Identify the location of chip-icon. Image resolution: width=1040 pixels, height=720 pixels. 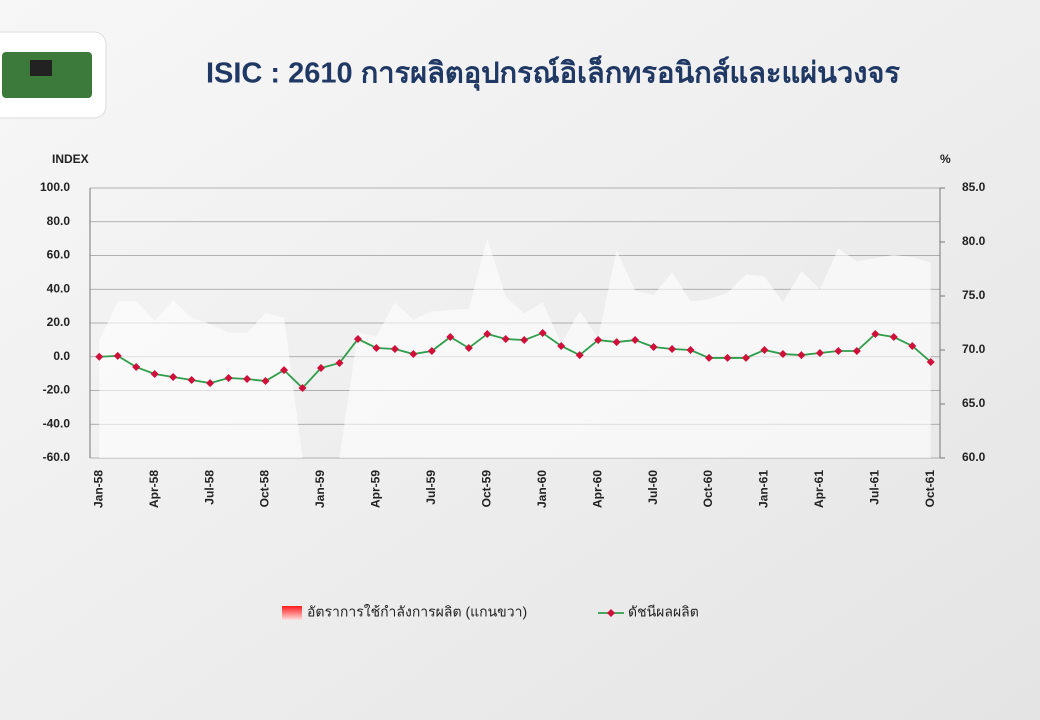
(41, 68).